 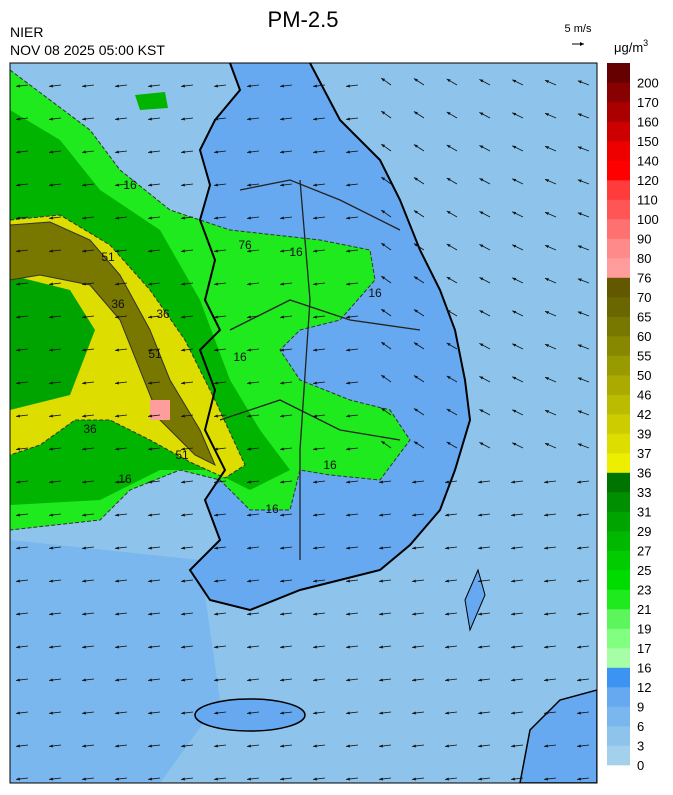 What do you see at coordinates (640, 726) in the screenshot?
I see `colorbar-label: 6` at bounding box center [640, 726].